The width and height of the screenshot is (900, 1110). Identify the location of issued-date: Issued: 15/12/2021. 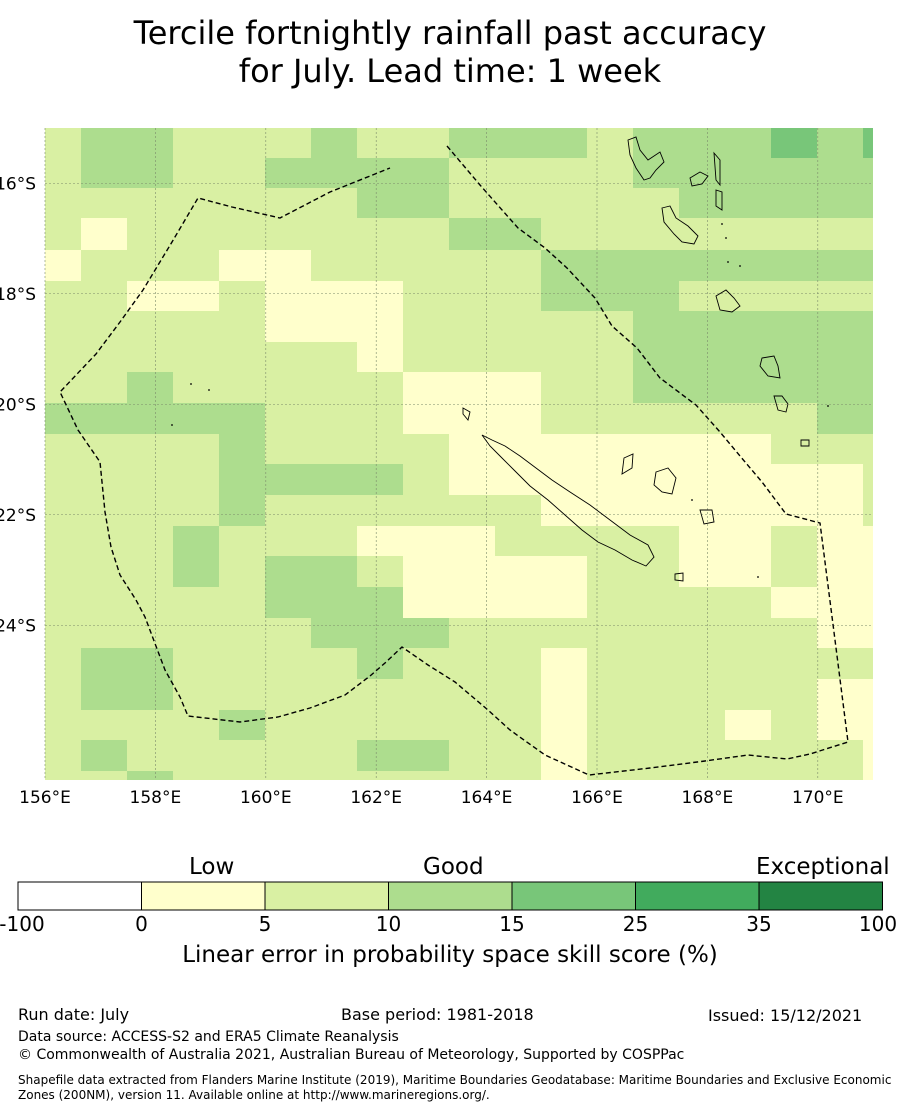
(785, 1015).